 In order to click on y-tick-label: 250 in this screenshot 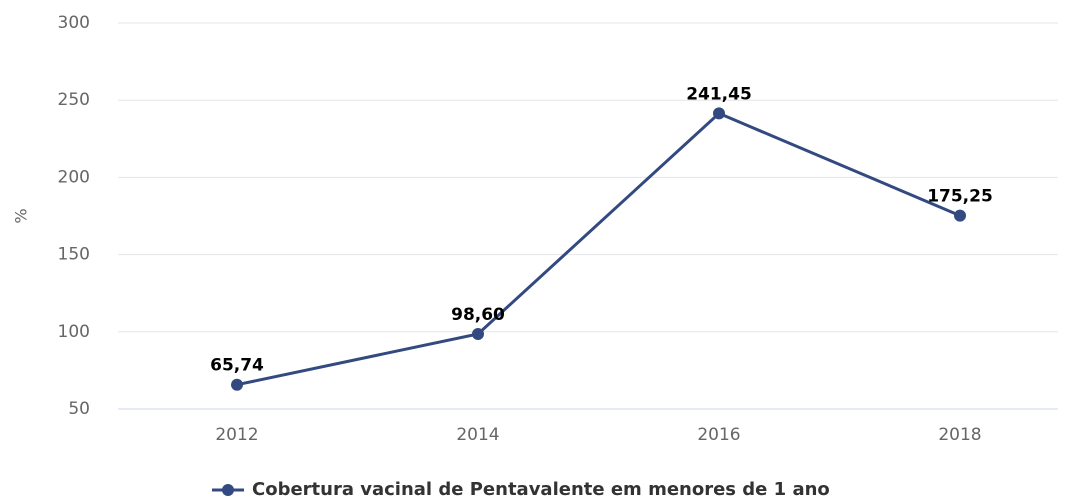, I will do `click(74, 100)`.